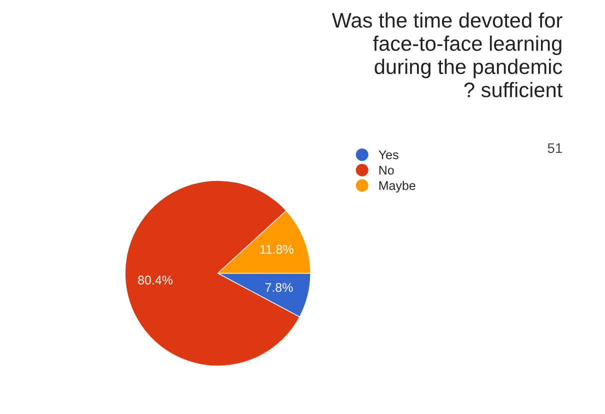  What do you see at coordinates (447, 55) in the screenshot?
I see `chart-title: Was the time devoted for face-to-face learning during the pandemic ? sufficient` at bounding box center [447, 55].